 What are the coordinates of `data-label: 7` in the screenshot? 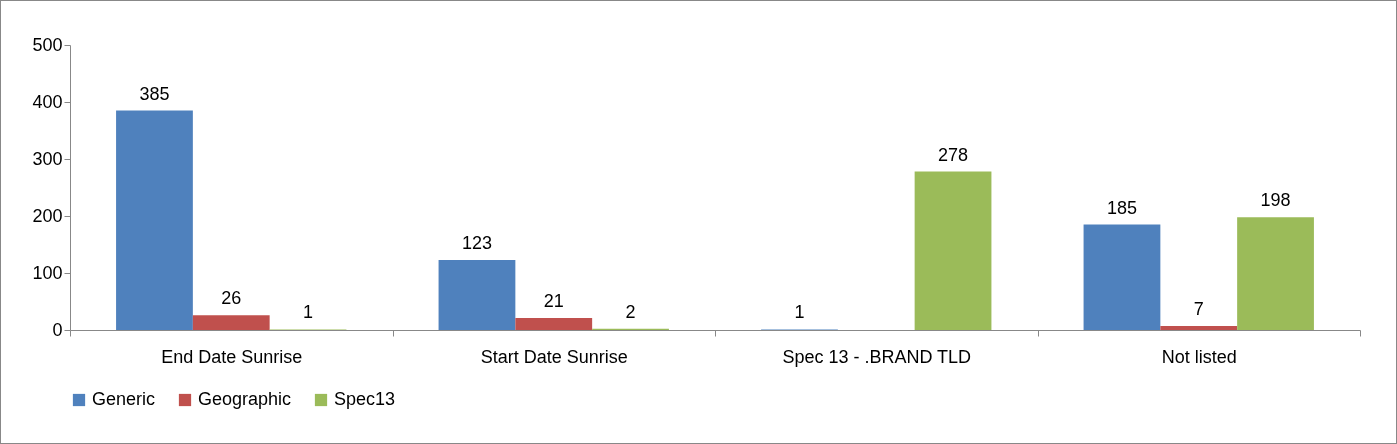 It's located at (1198, 309).